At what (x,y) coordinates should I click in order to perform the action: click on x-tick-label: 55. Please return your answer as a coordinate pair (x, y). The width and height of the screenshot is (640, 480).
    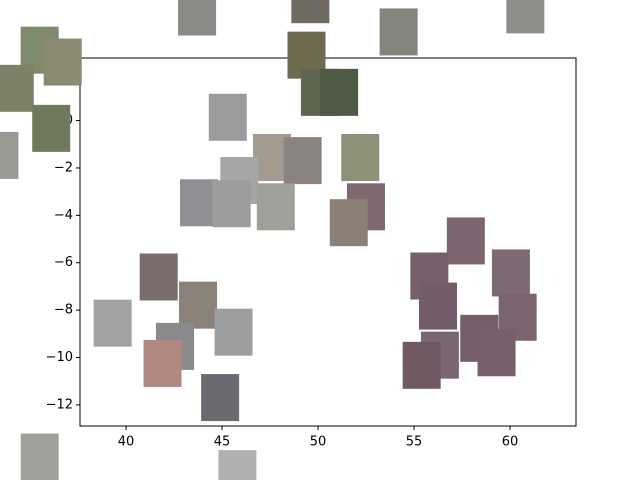
    Looking at the image, I should click on (414, 442).